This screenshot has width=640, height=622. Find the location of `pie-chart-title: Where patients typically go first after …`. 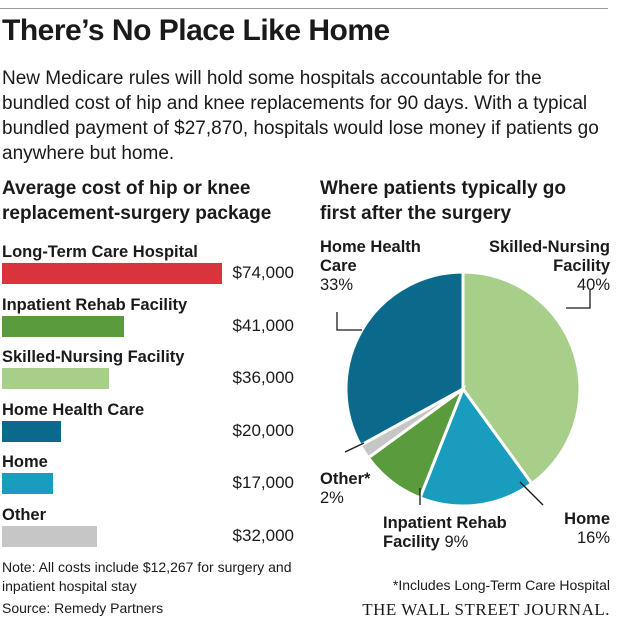

pie-chart-title: Where patients typically go first after … is located at coordinates (443, 201).